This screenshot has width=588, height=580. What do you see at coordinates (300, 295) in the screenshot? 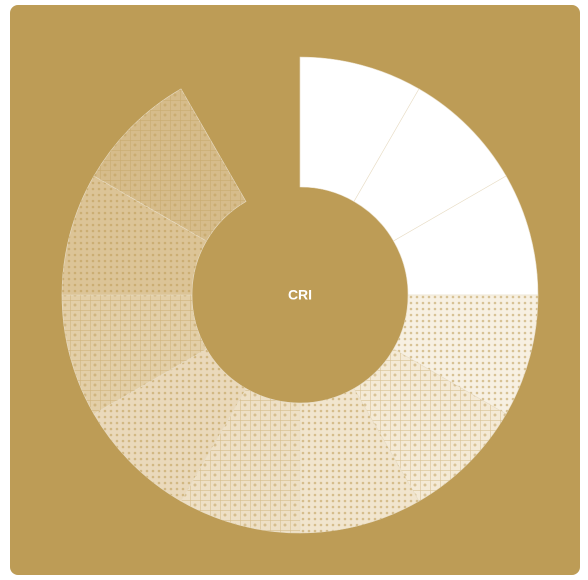
I see `center-label: CRI` at bounding box center [300, 295].